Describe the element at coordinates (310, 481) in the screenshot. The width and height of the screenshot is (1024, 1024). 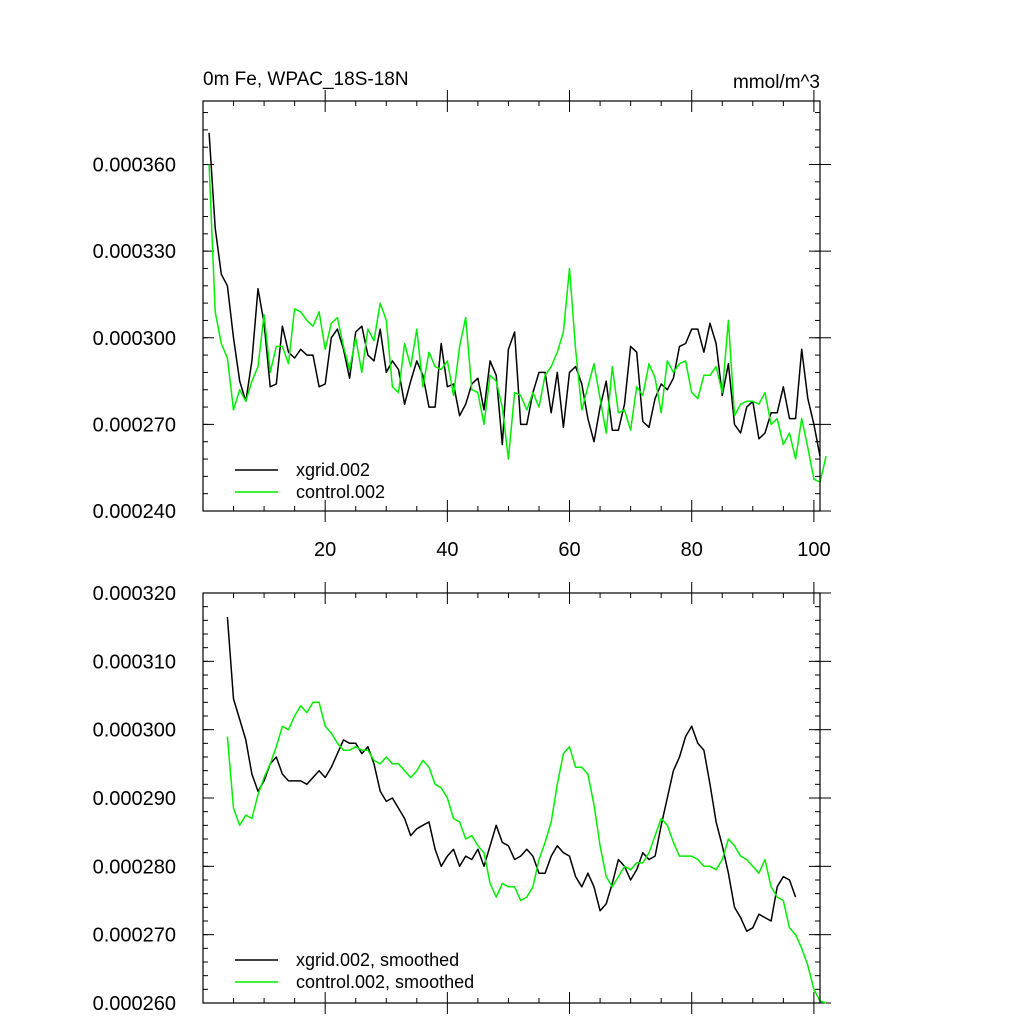
I see `top-legend: xgrid.002 control.002` at that location.